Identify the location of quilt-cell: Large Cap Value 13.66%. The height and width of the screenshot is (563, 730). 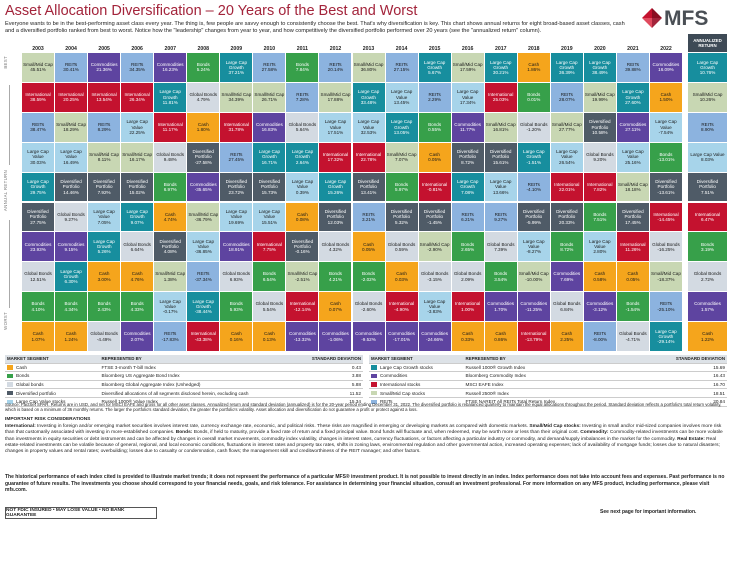
(500, 187).